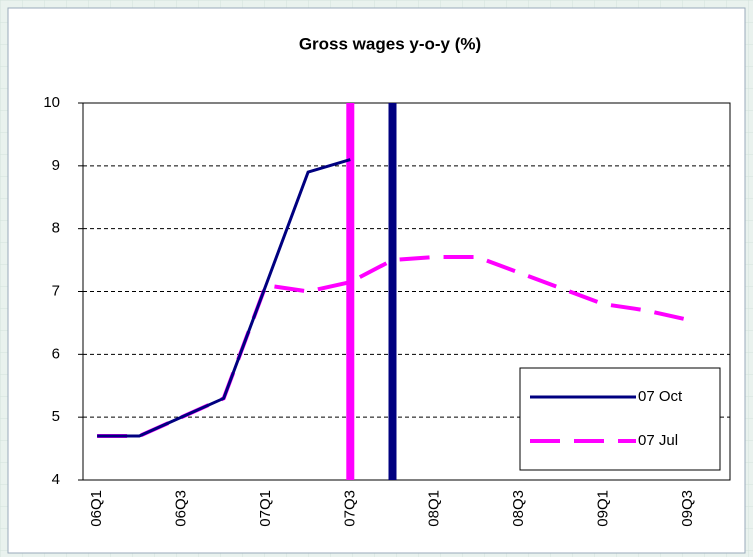 The height and width of the screenshot is (557, 753). Describe the element at coordinates (518, 508) in the screenshot. I see `x-tick-label: 08Q3` at that location.